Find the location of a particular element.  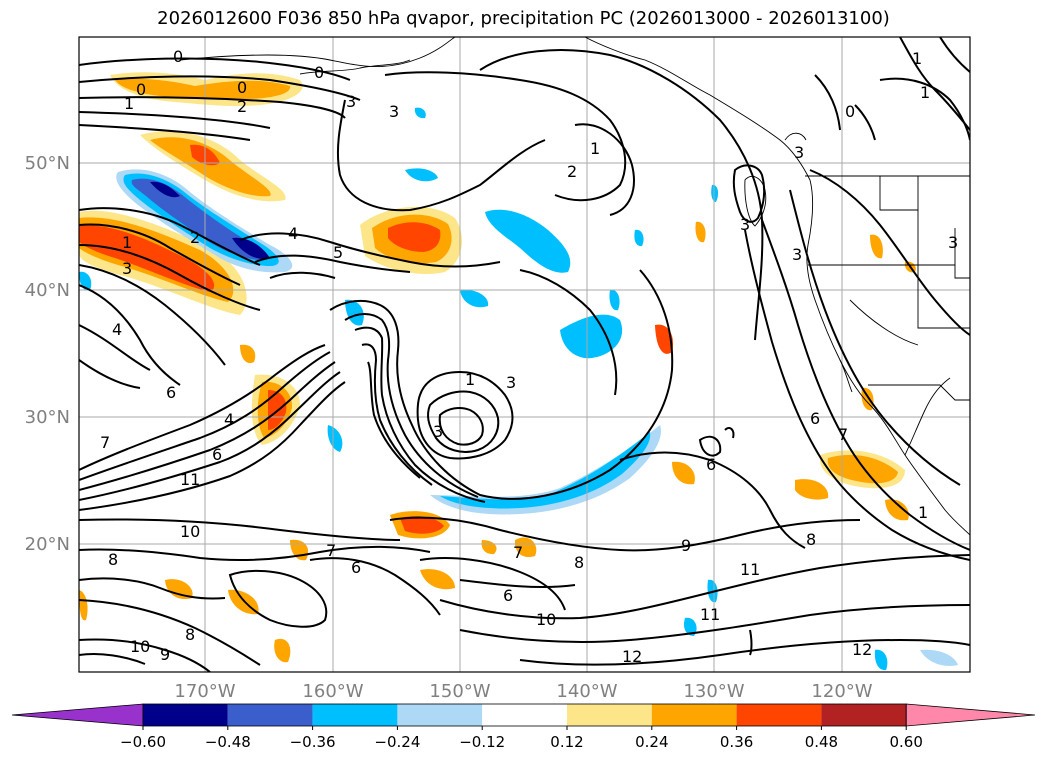

lon-label: 130°W is located at coordinates (713, 691).